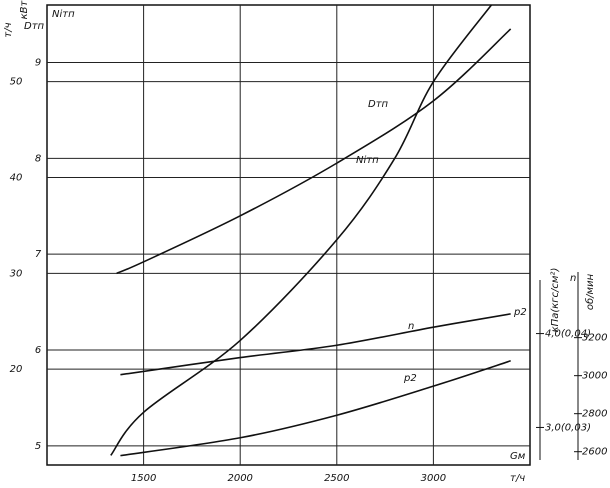 The height and width of the screenshot is (488, 610). What do you see at coordinates (143, 478) in the screenshot?
I see `x-tick-label: 1500` at bounding box center [143, 478].